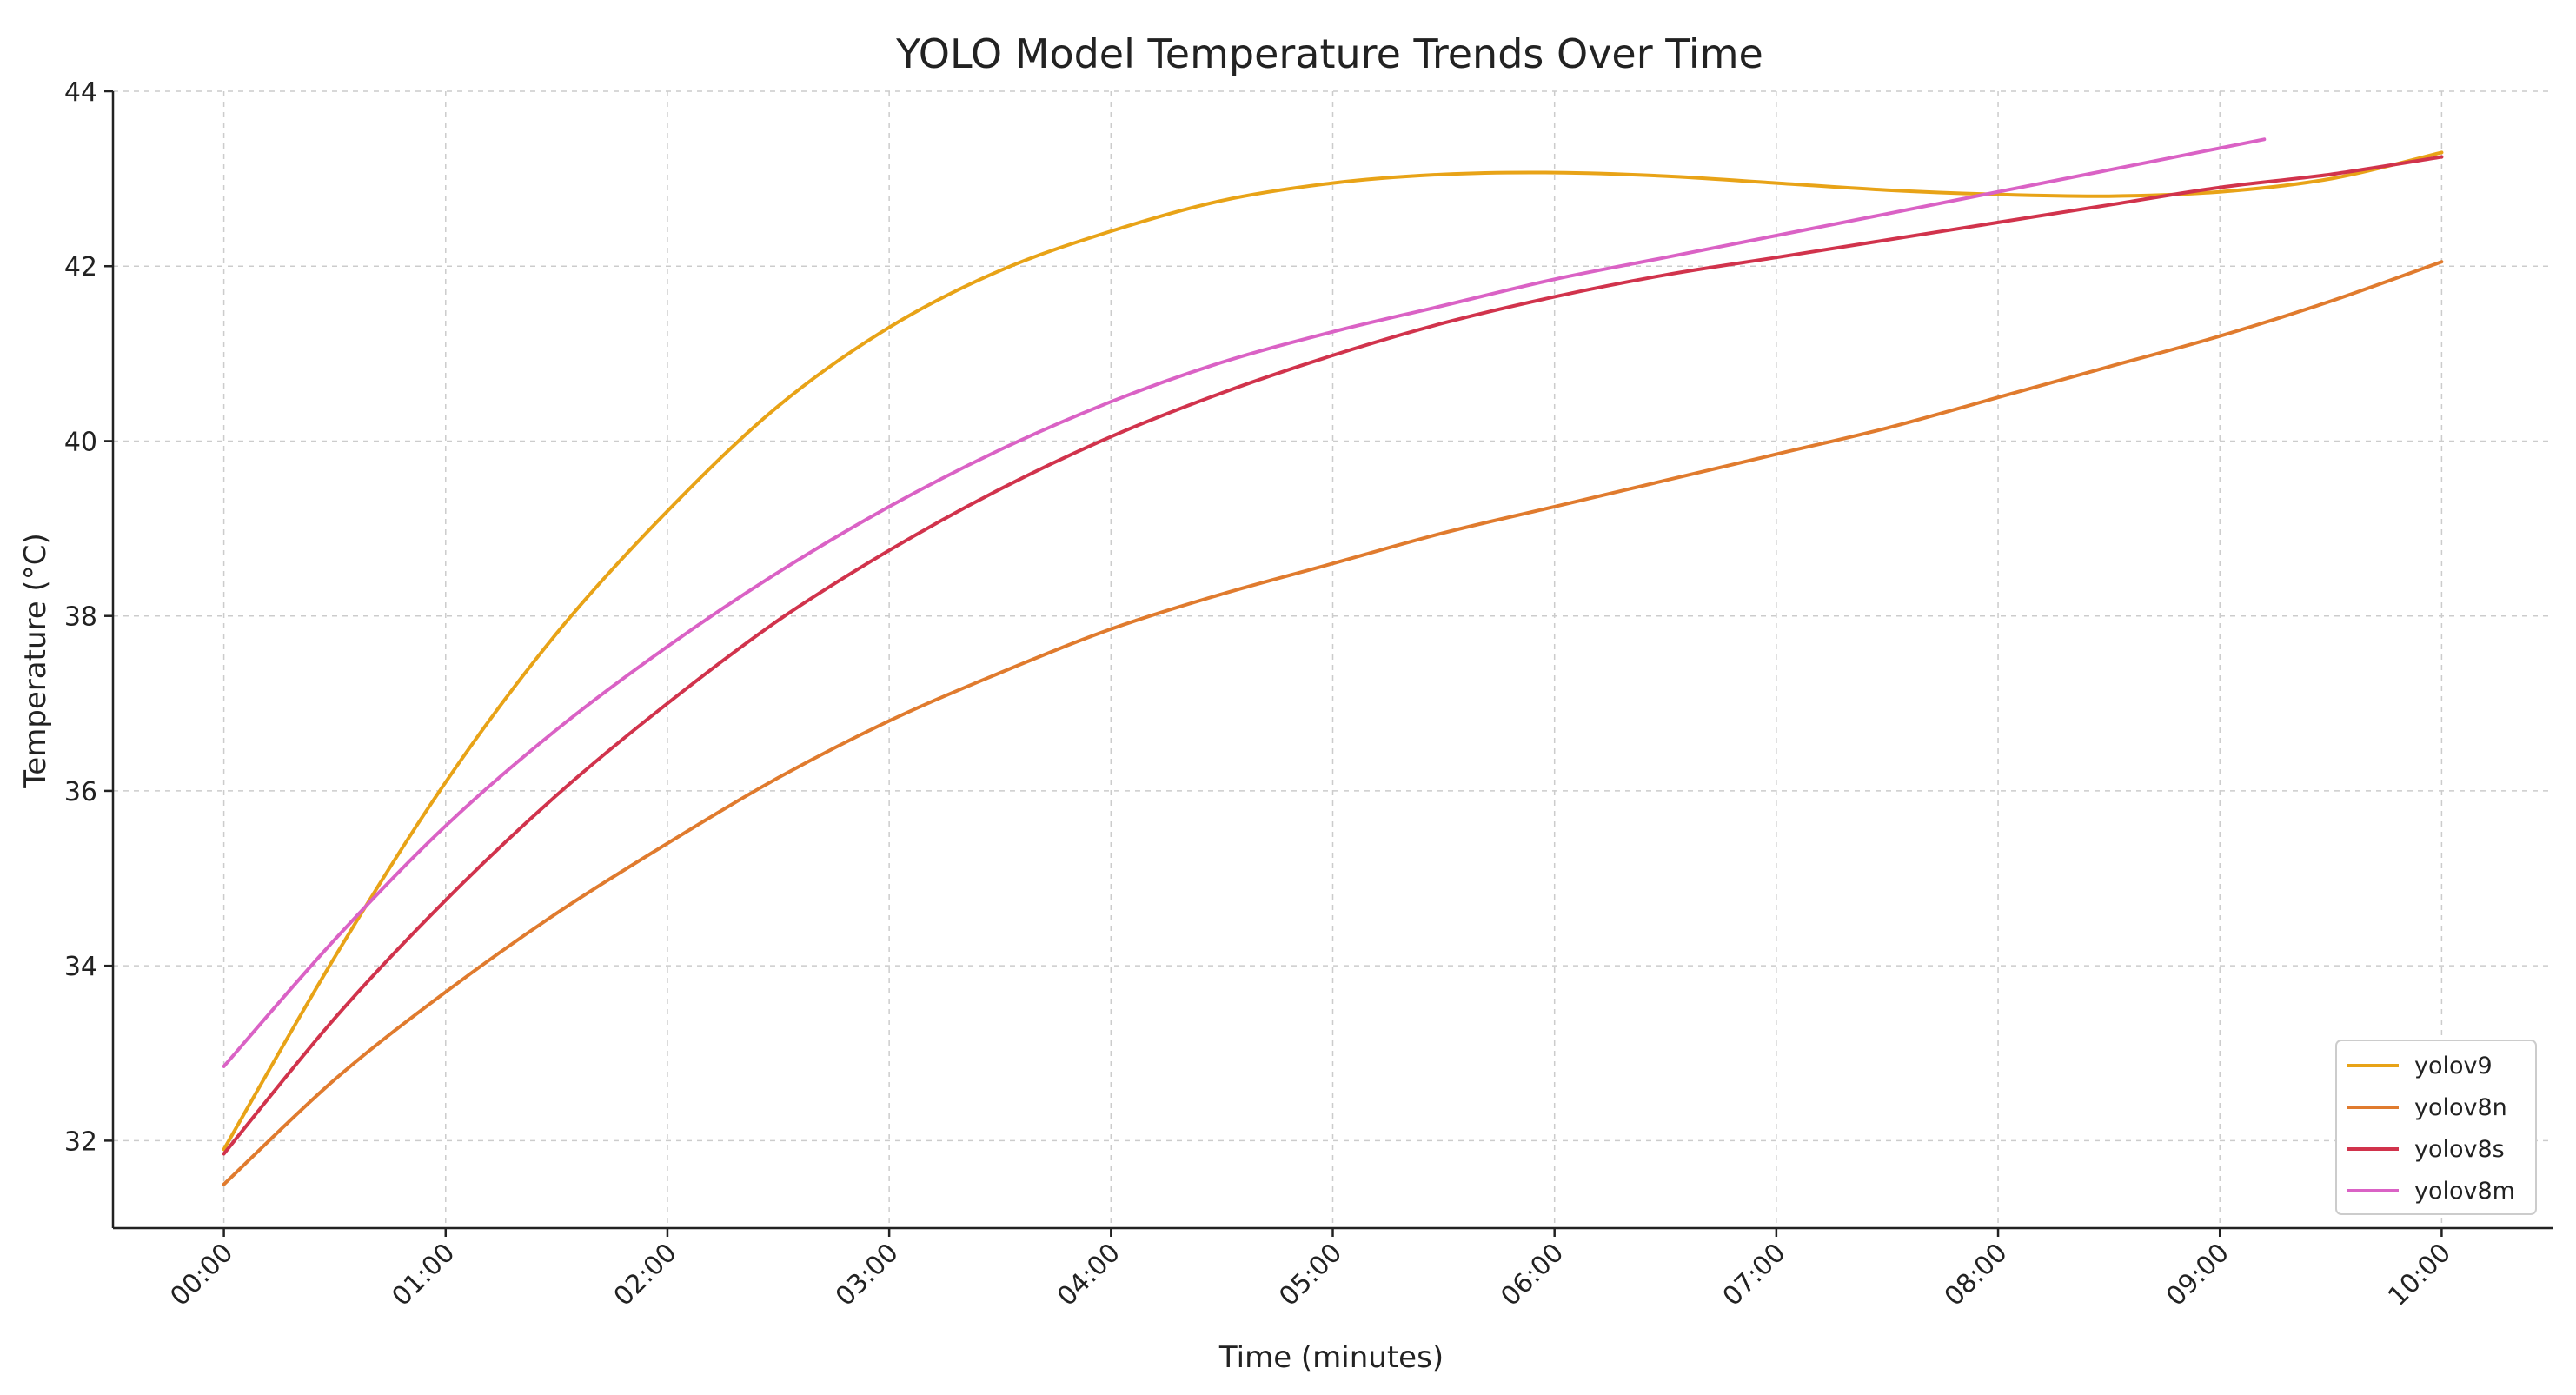 The image size is (2576, 1395). I want to click on legend-label-yolov8n: yolov8n, so click(2460, 1107).